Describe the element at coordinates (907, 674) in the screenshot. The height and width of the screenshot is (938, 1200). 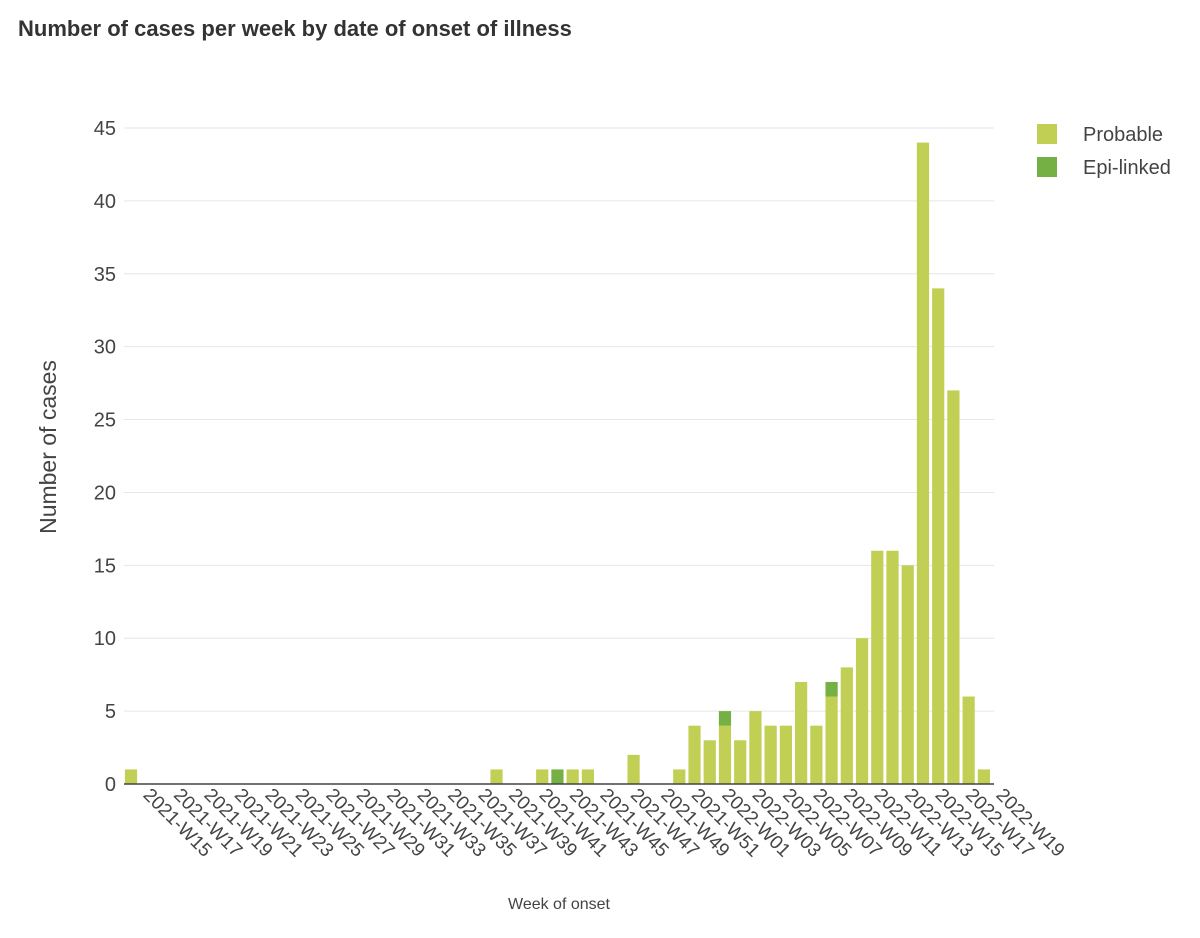
I see `bar-probable-2022-w13` at that location.